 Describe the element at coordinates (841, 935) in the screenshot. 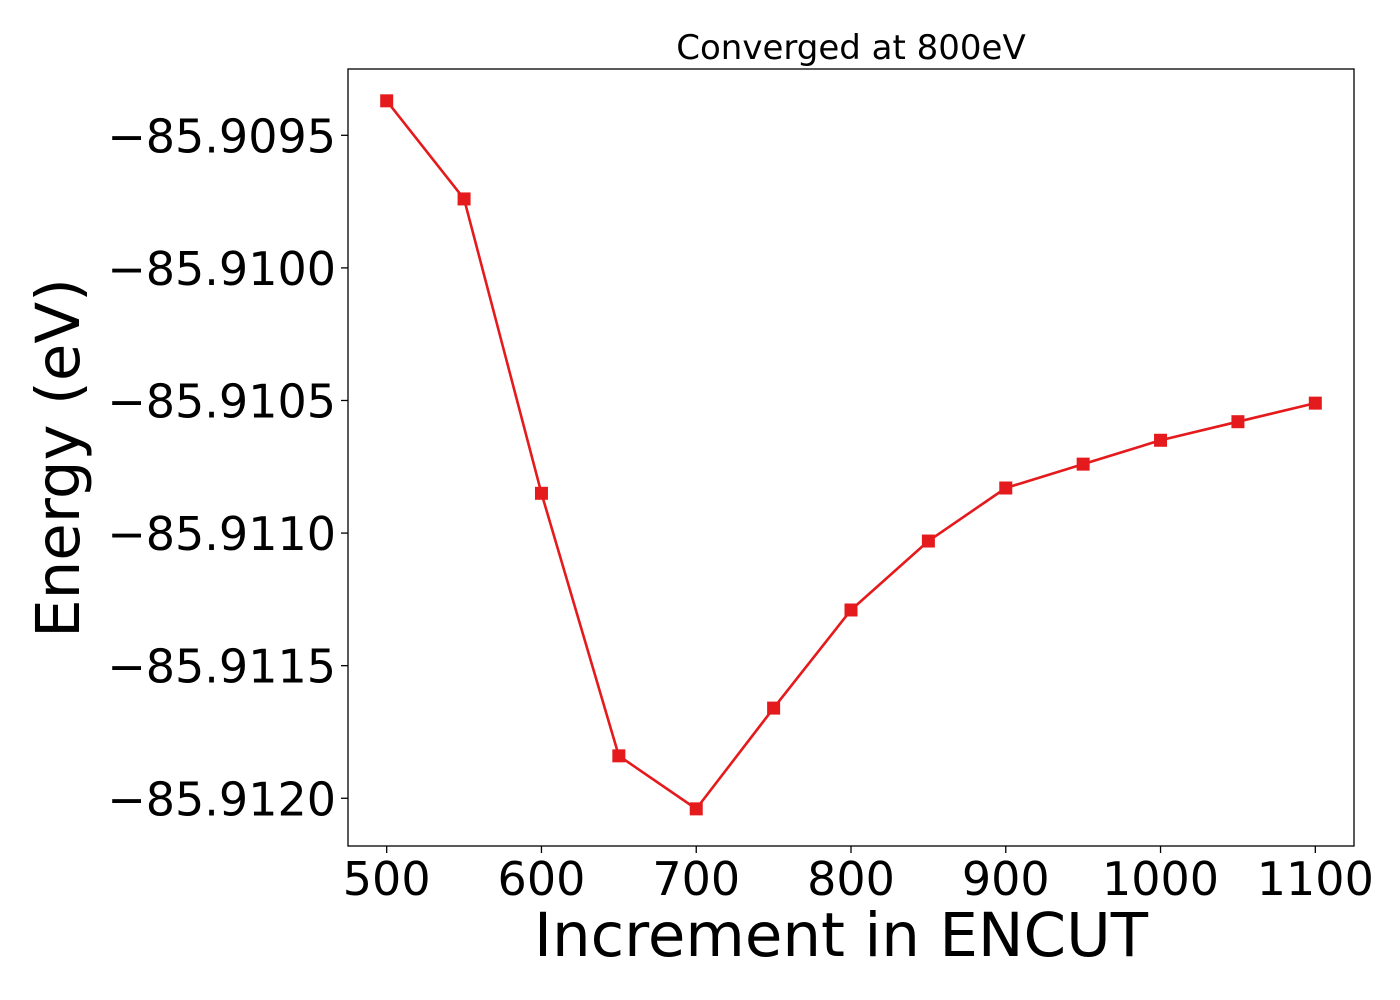

I see `x-axis-label: Increment in ENCUT` at that location.